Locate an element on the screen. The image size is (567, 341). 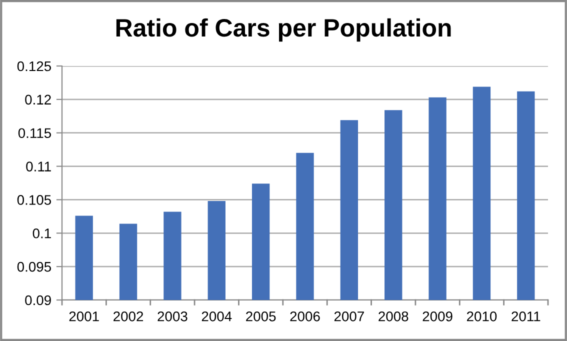
x-tick-label: 2002 is located at coordinates (129, 316).